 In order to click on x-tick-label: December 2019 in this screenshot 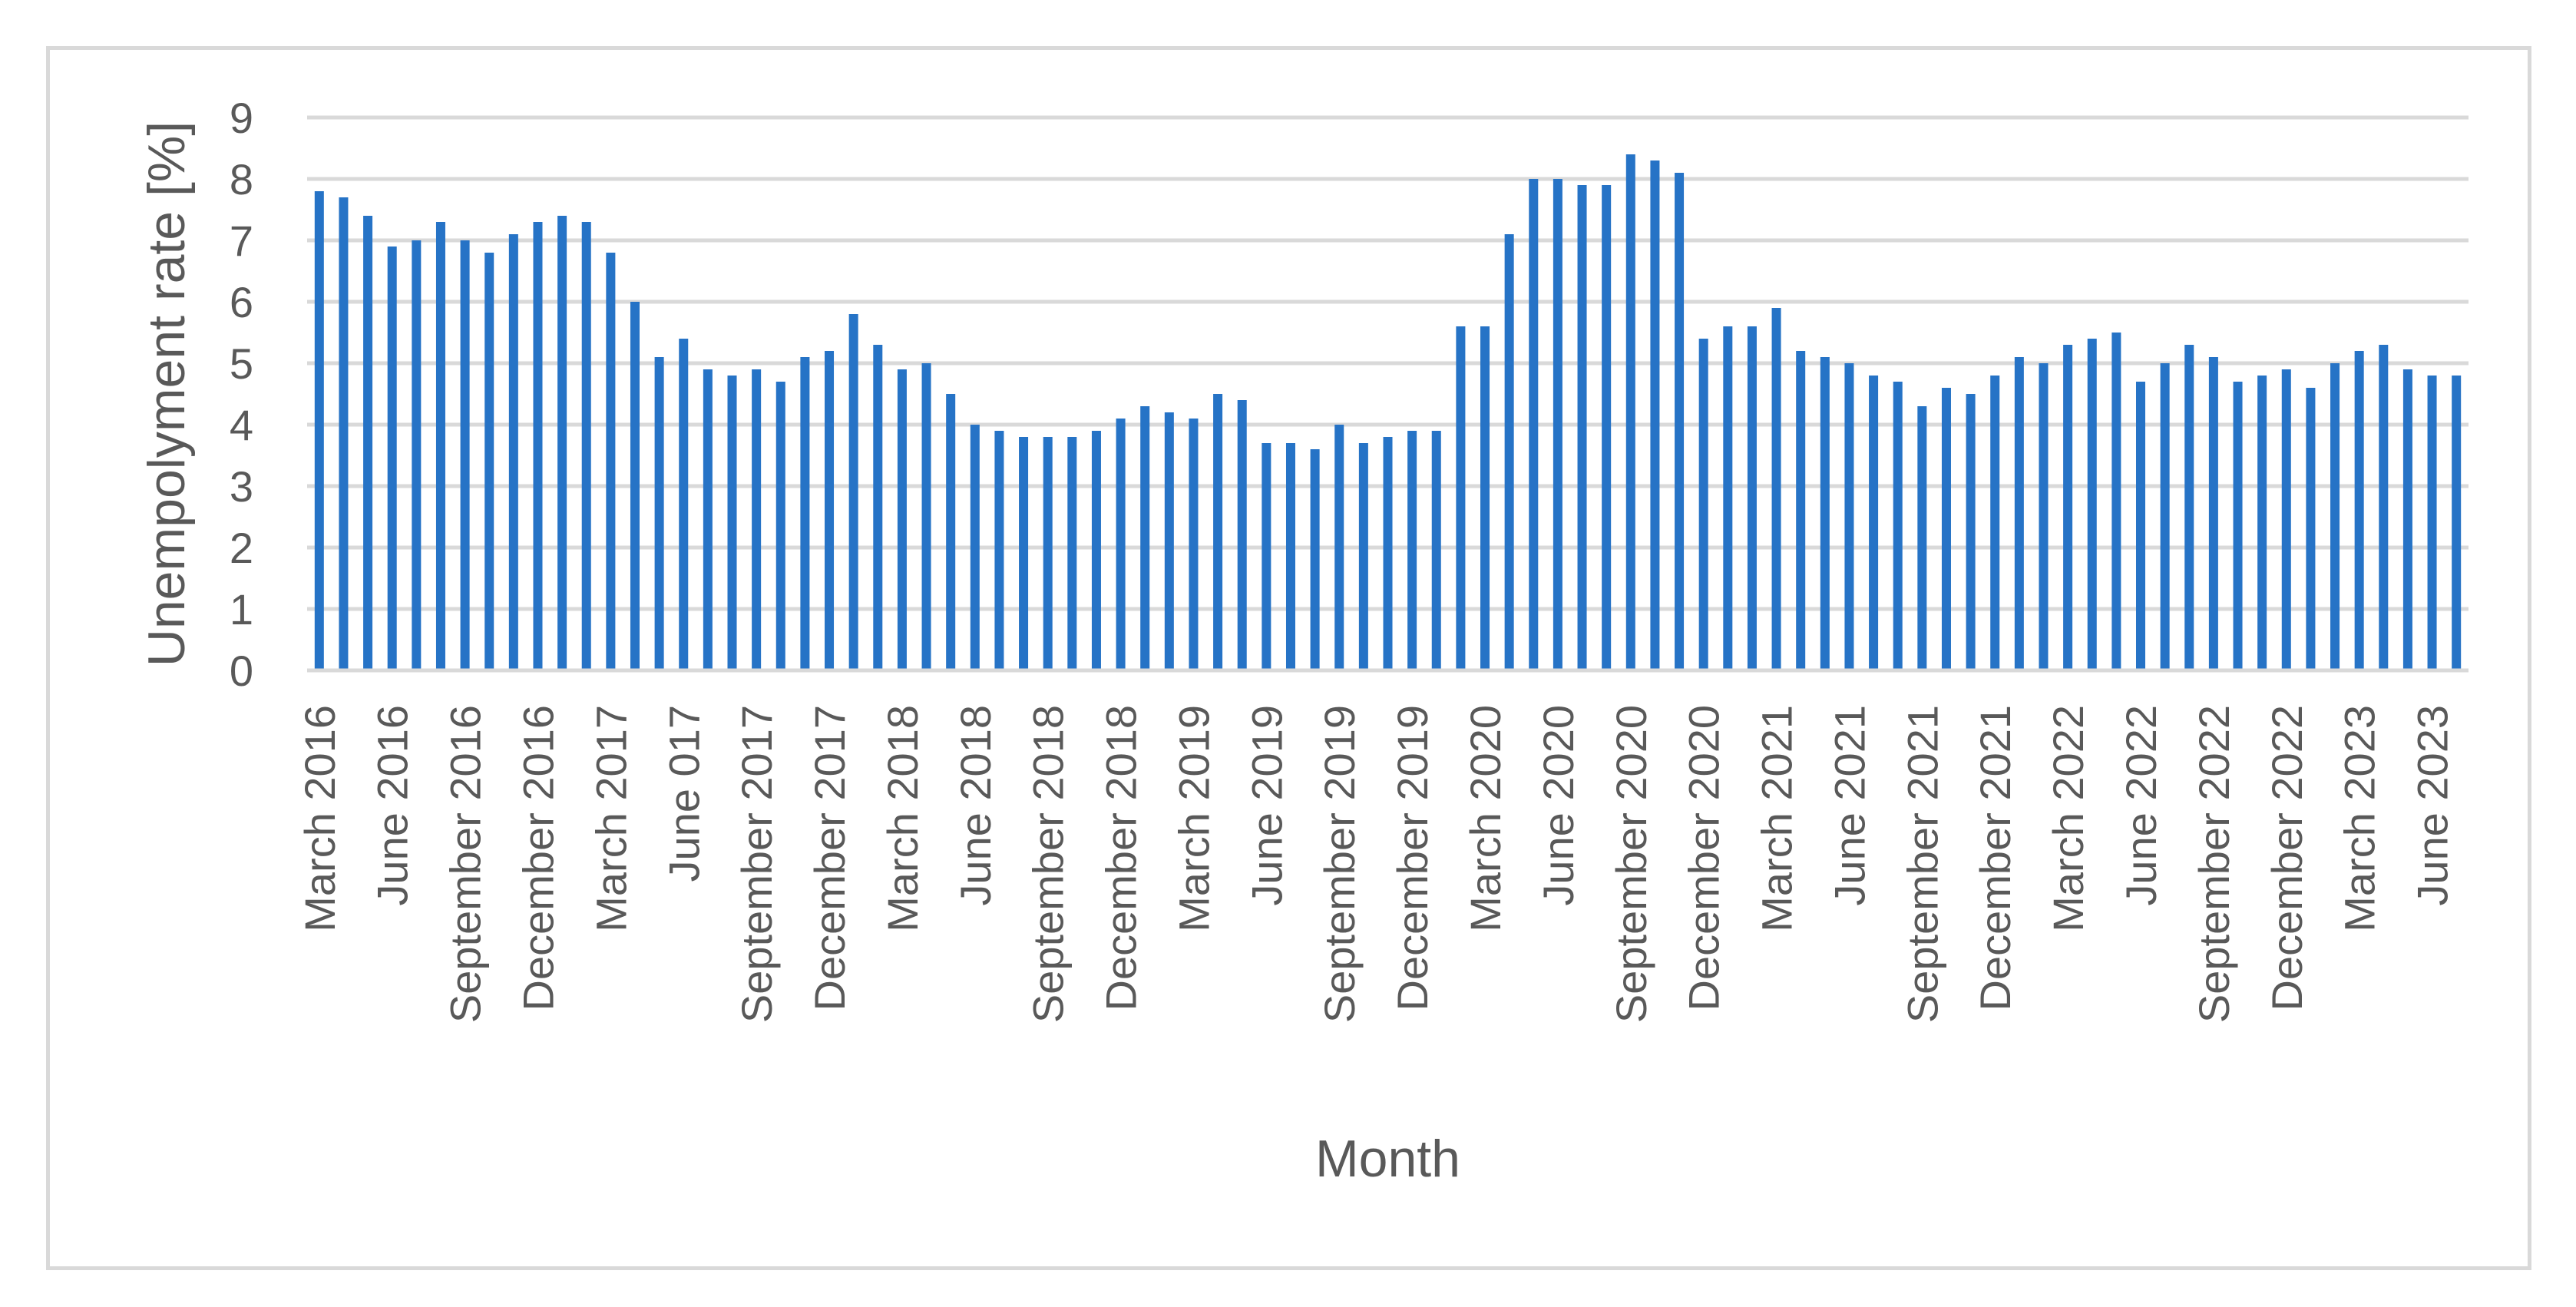, I will do `click(1412, 858)`.